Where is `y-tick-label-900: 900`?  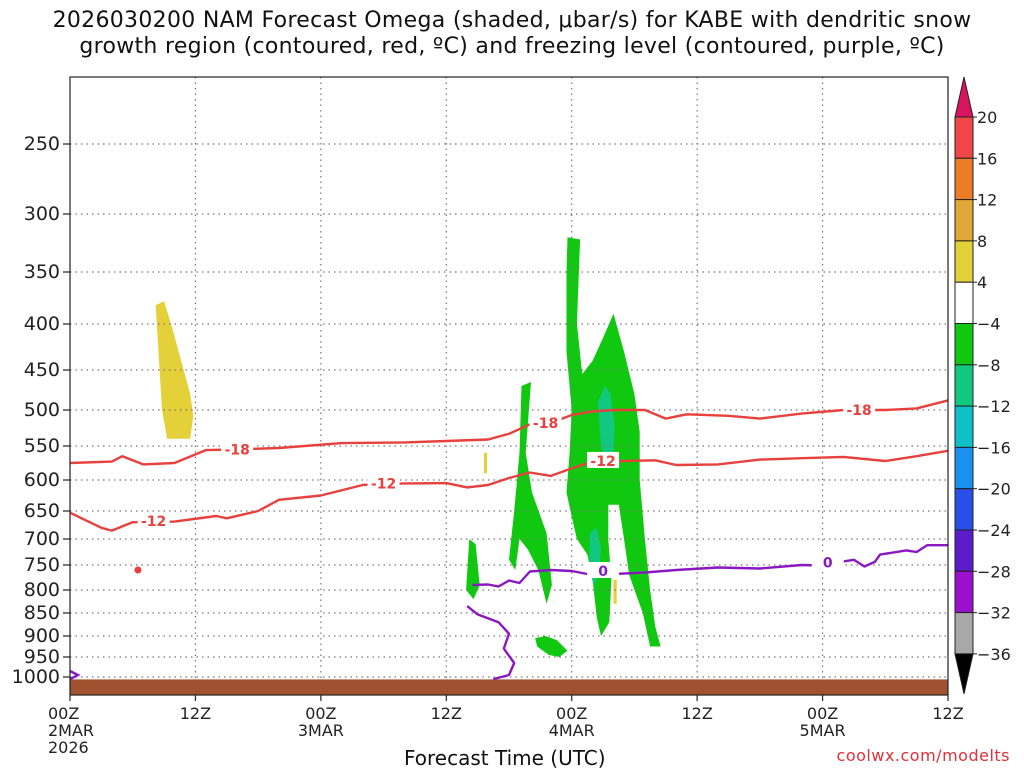 y-tick-label-900: 900 is located at coordinates (42, 636).